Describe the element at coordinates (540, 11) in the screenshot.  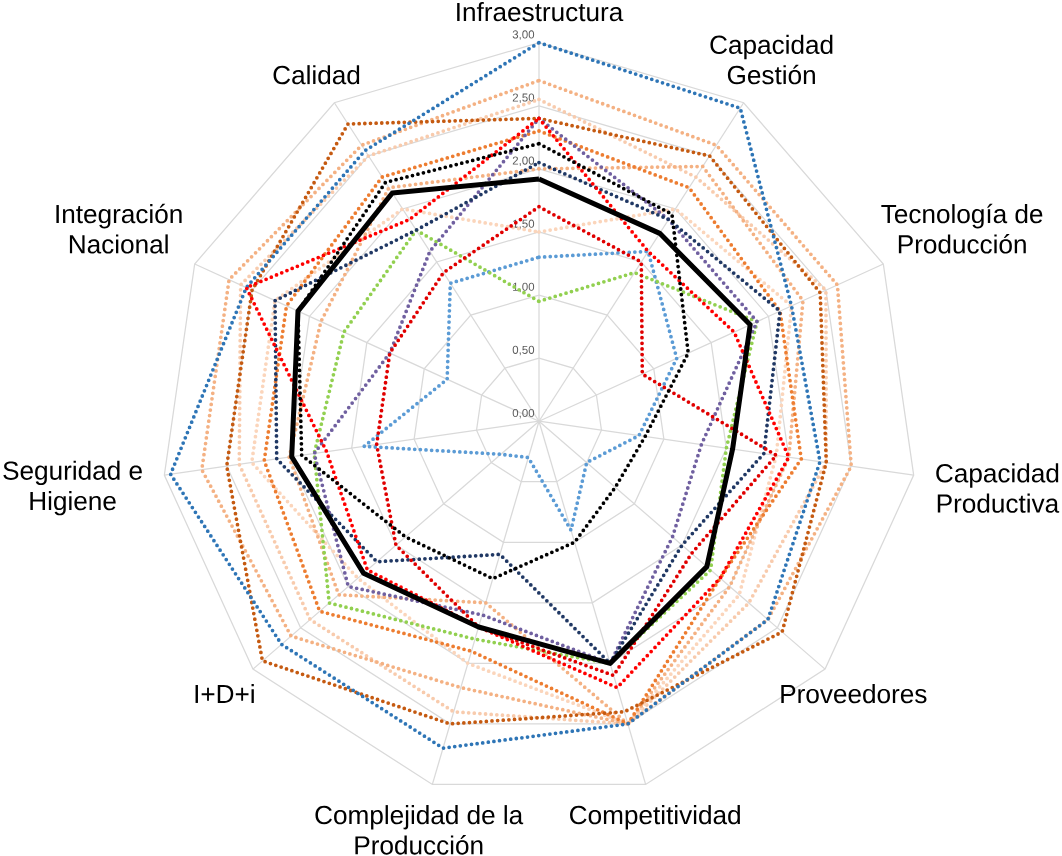
I see `spoke-label: Infraestructura` at that location.